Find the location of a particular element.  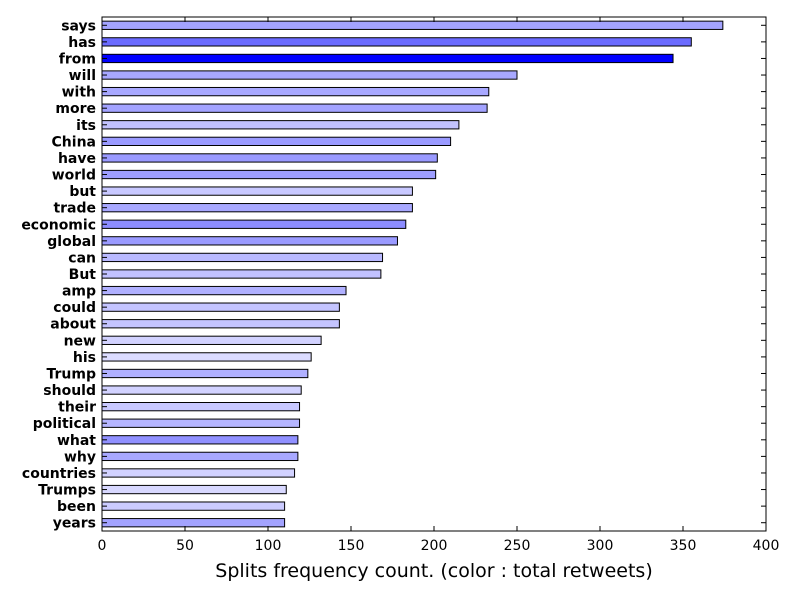

y-tick-label: could is located at coordinates (74, 308).